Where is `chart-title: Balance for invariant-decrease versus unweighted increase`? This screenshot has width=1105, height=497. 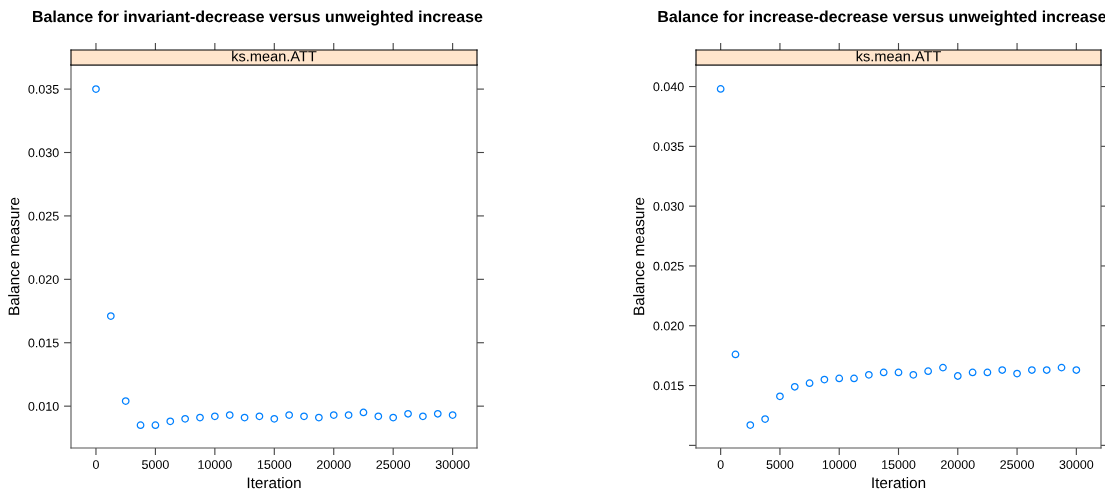
chart-title: Balance for invariant-decrease versus unweighted increase is located at coordinates (258, 18).